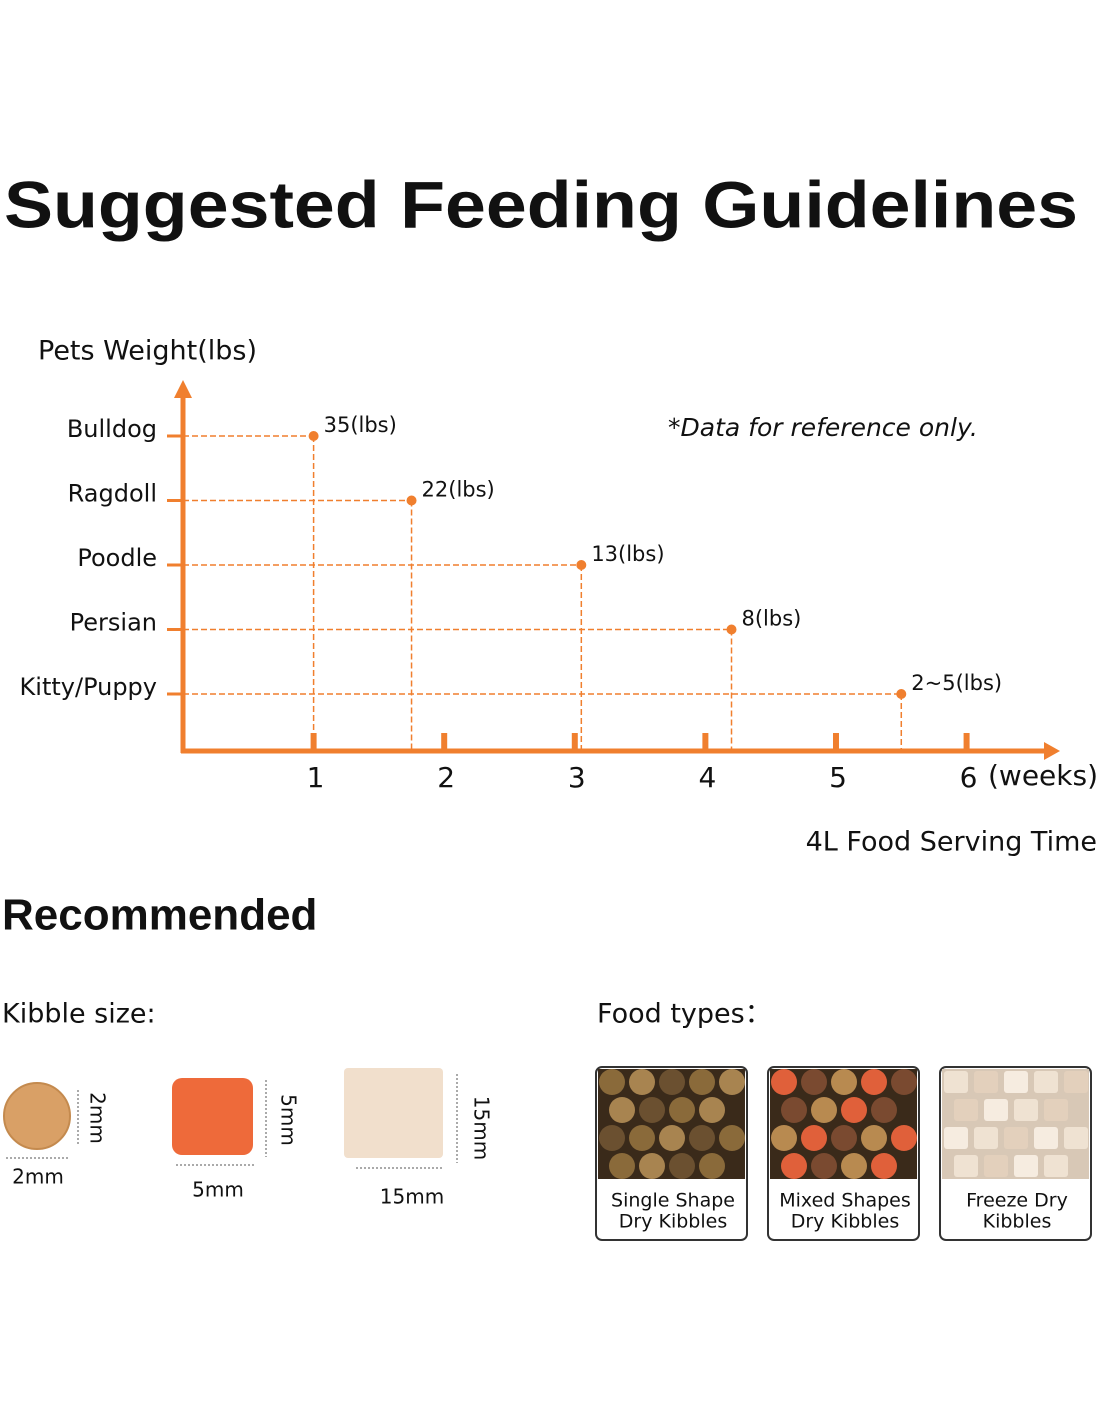 The width and height of the screenshot is (1100, 1422). Describe the element at coordinates (823, 427) in the screenshot. I see `annotation: *Data for reference only.` at that location.